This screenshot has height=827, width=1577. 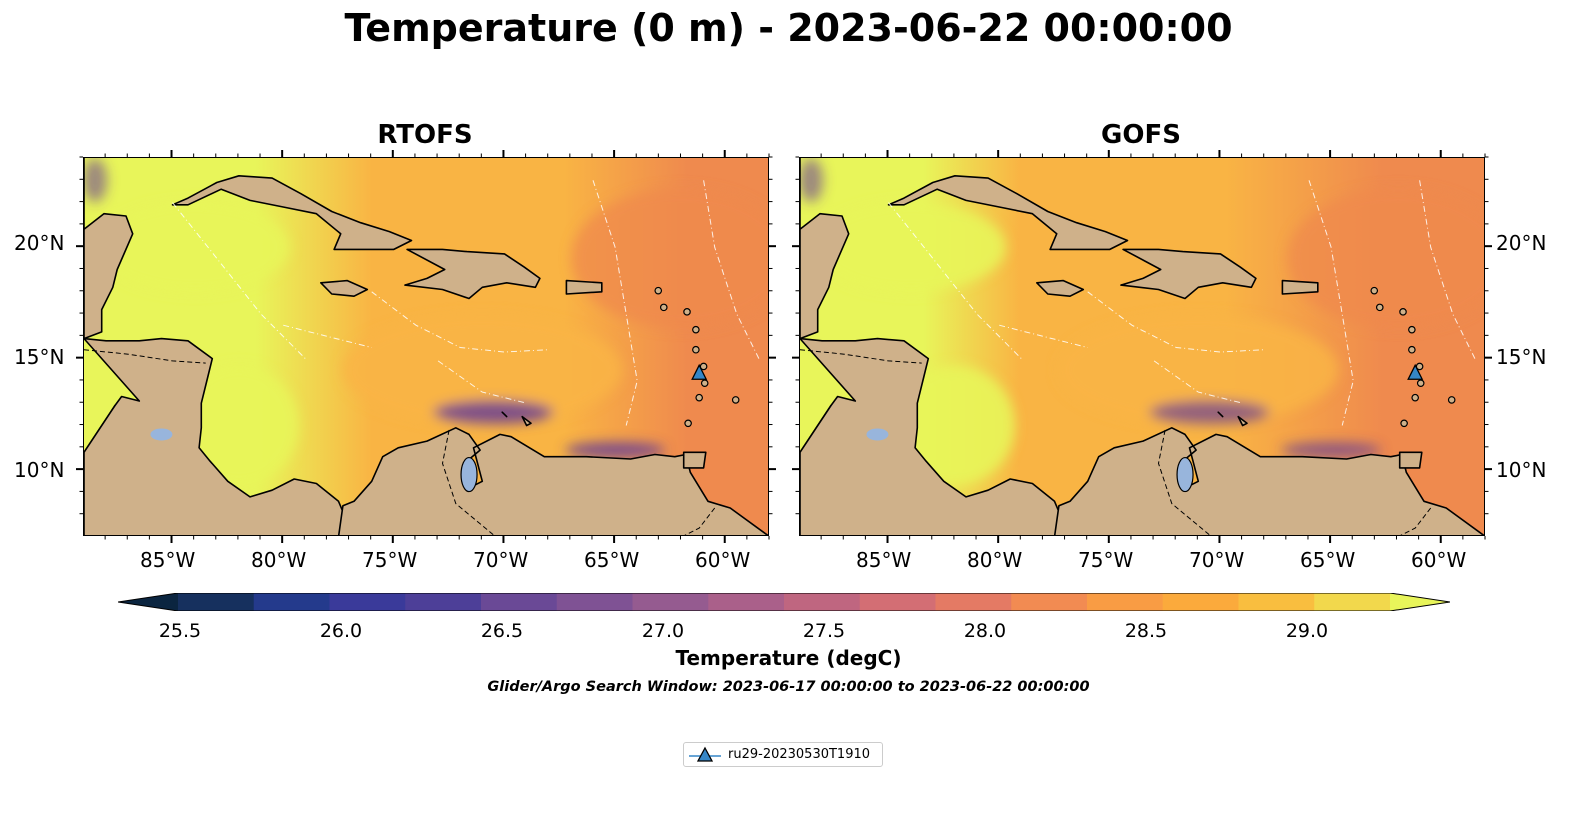 What do you see at coordinates (985, 631) in the screenshot?
I see `colorbar-tick-label: 28.0` at bounding box center [985, 631].